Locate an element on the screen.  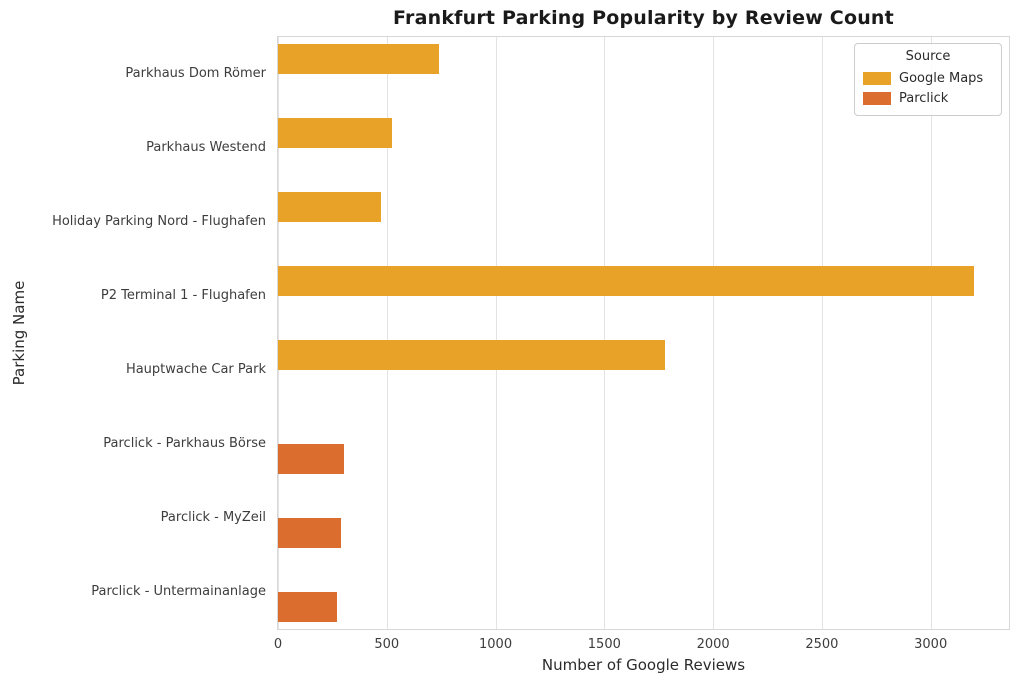
x-tick-label: 500 is located at coordinates (387, 644).